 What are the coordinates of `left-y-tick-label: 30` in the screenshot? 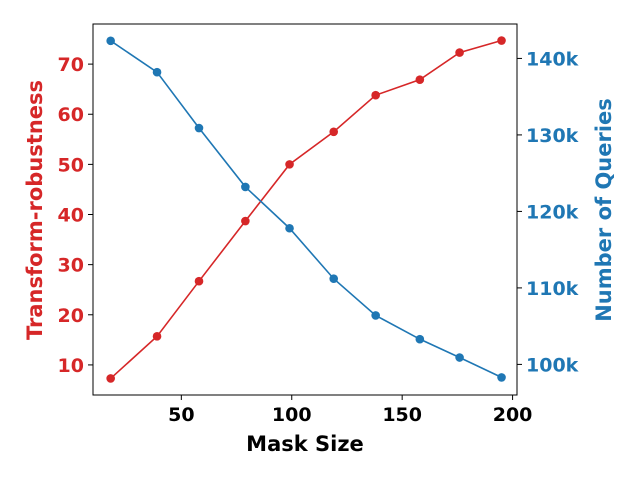 It's located at (71, 266).